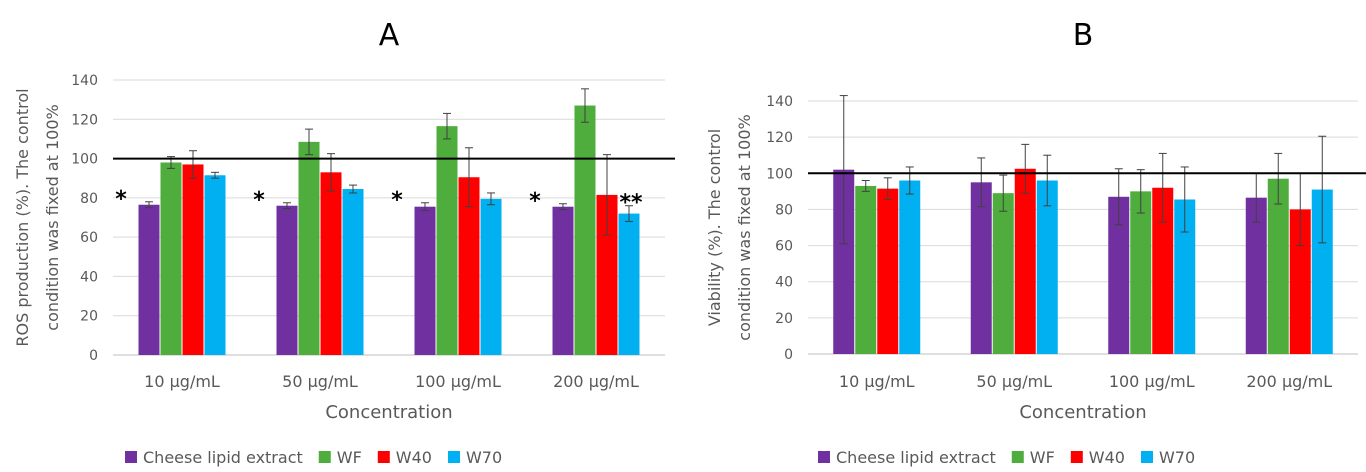 The width and height of the screenshot is (1366, 472). What do you see at coordinates (389, 35) in the screenshot?
I see `panel-label: A` at bounding box center [389, 35].